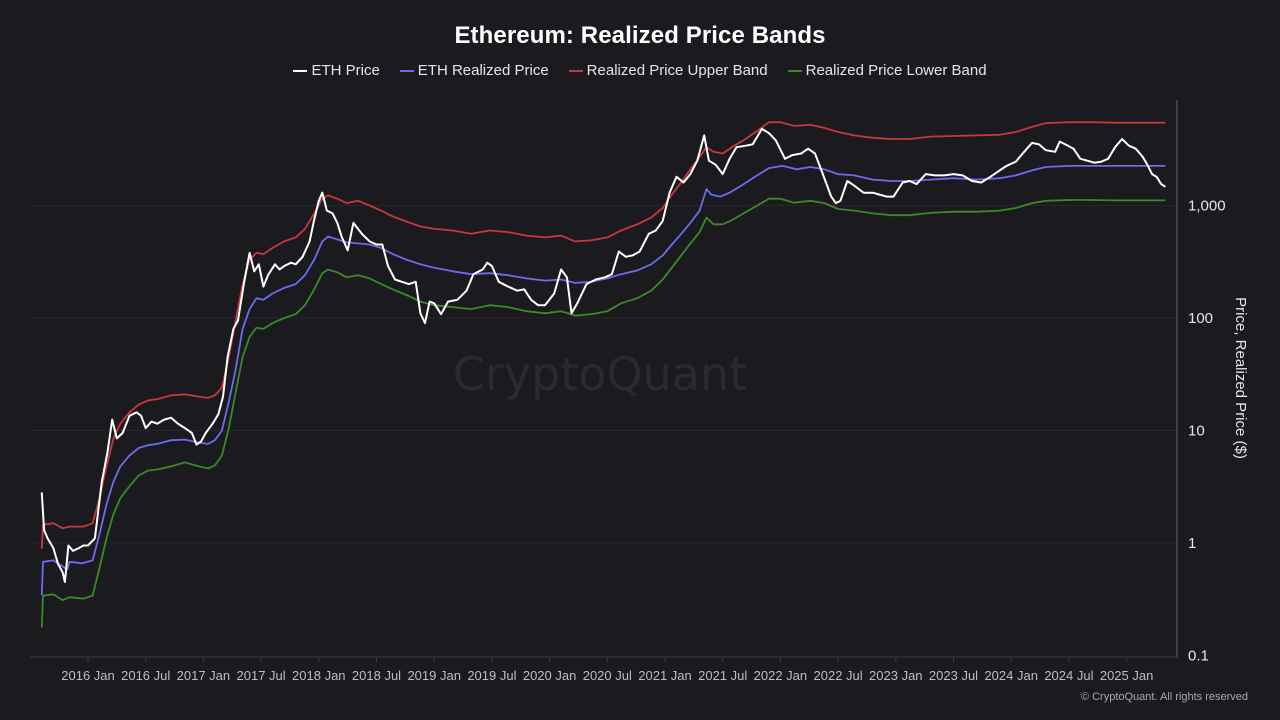  What do you see at coordinates (1240, 378) in the screenshot?
I see `y-axis-title: Price, Realized Price ($)` at bounding box center [1240, 378].